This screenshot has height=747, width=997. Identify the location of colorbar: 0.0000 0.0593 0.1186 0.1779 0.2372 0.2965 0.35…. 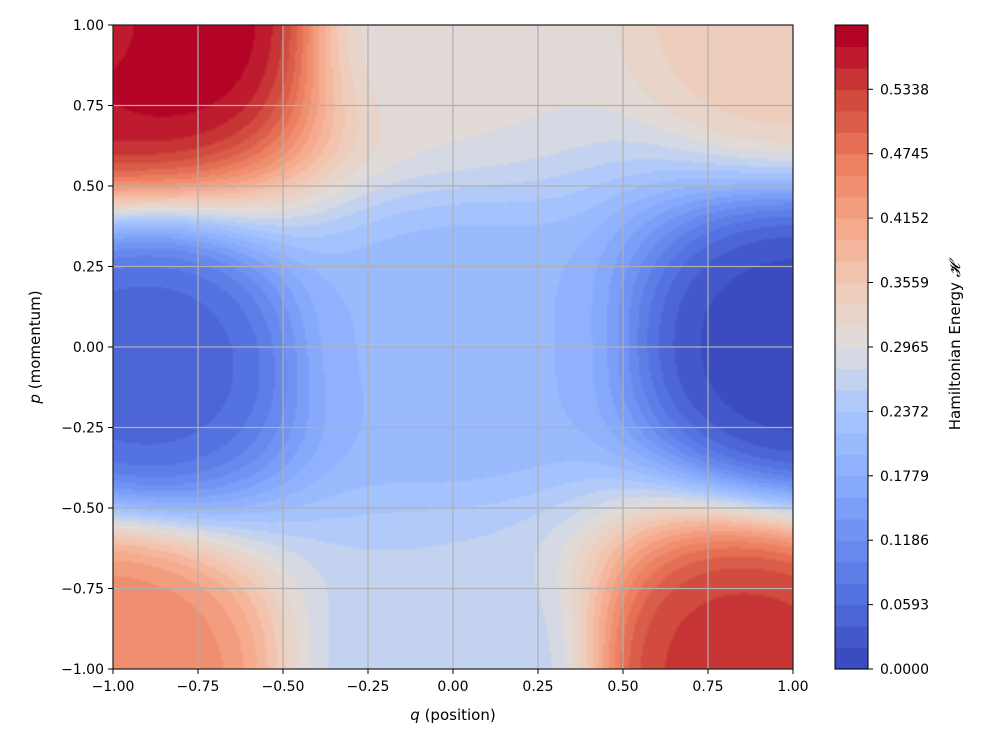
(899, 351).